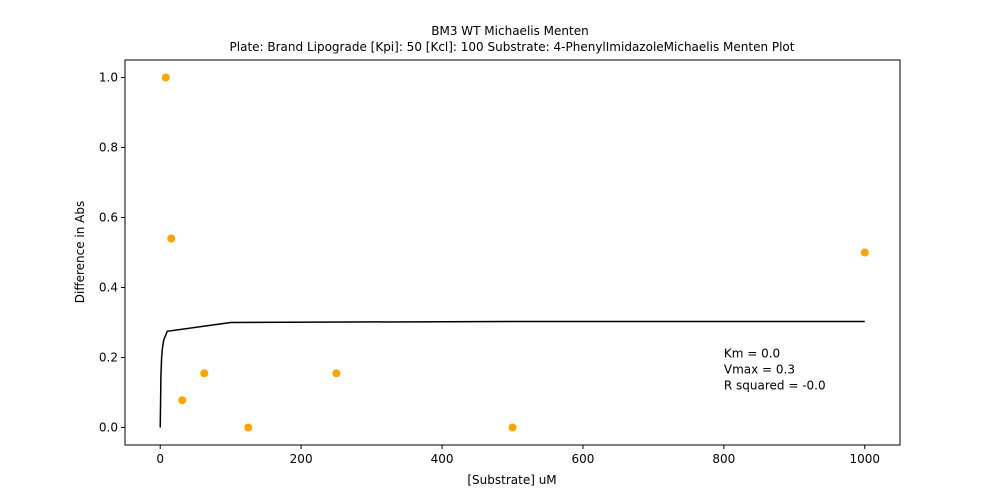  I want to click on y-tick-label: 0.0, so click(108, 428).